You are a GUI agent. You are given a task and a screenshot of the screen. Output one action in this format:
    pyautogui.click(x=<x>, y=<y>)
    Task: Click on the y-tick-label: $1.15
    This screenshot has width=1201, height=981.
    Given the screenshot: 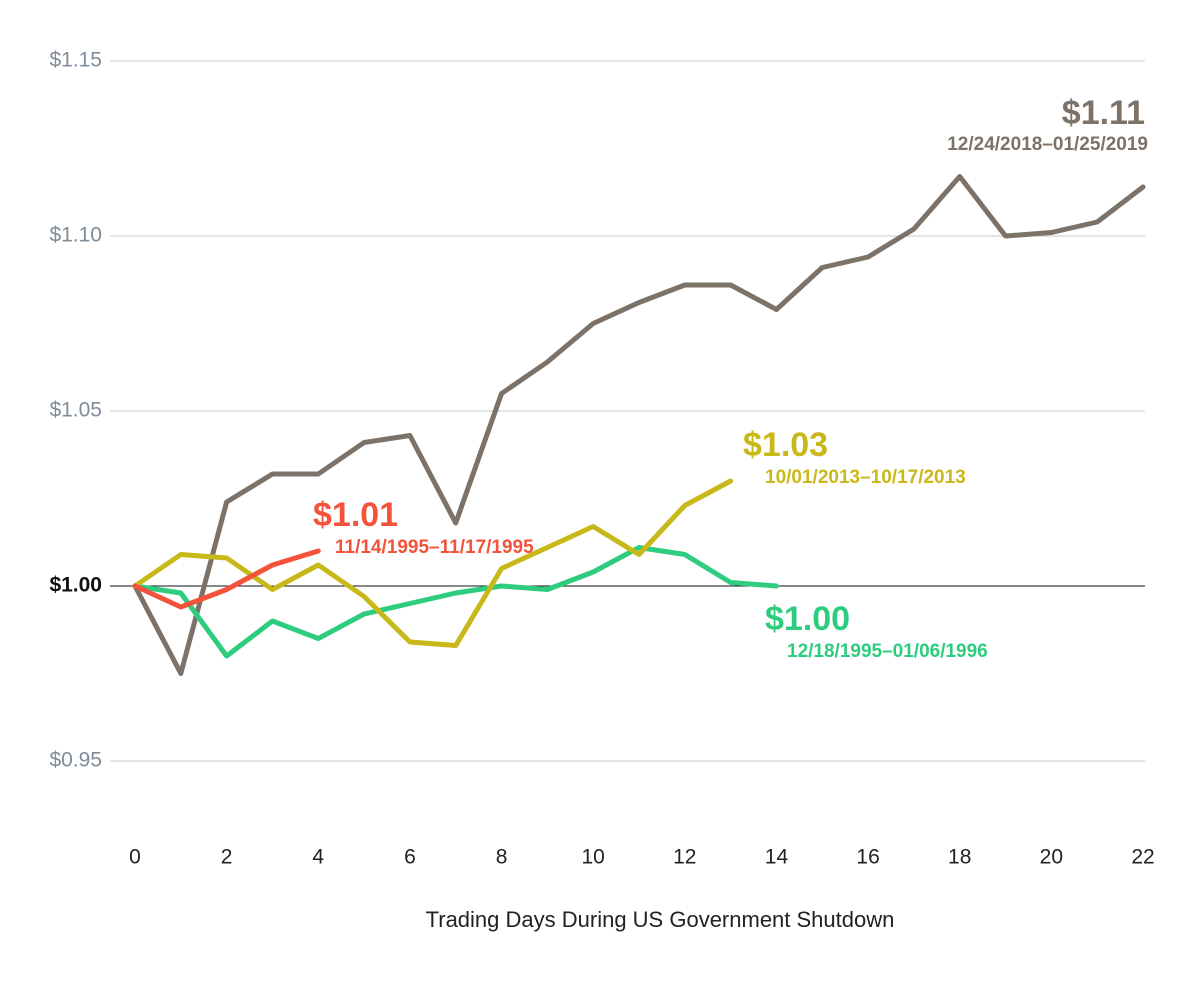 What is the action you would take?
    pyautogui.click(x=75, y=60)
    